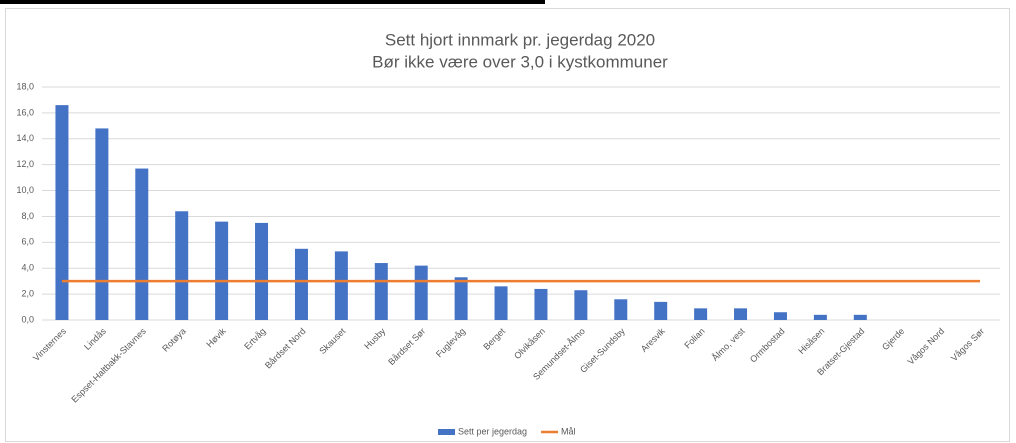 The height and width of the screenshot is (443, 1016). I want to click on y-tick-label: 6,0, so click(27, 242).